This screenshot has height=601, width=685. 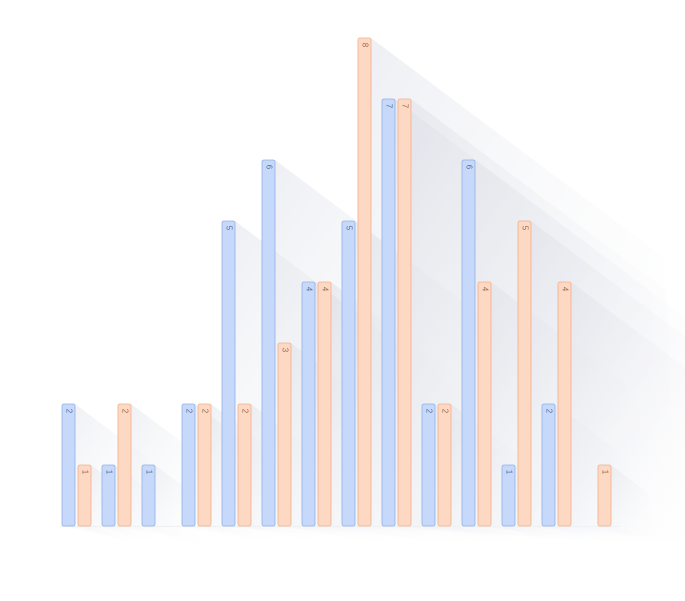 I want to click on value-label: 3, so click(x=284, y=350).